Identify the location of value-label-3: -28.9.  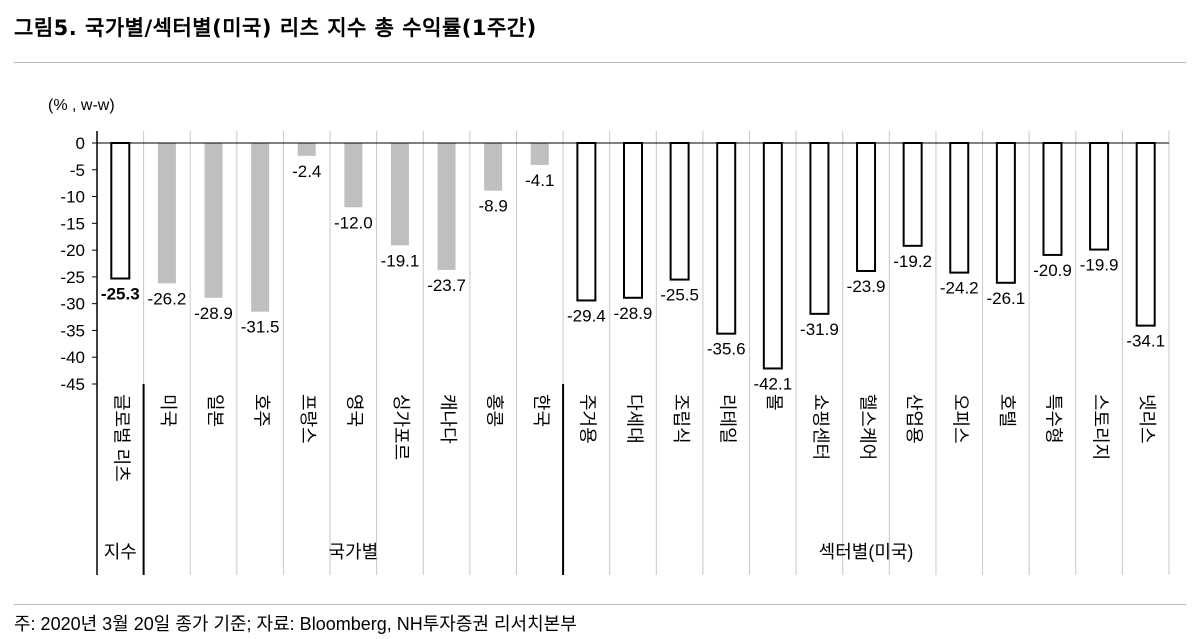
(213, 313).